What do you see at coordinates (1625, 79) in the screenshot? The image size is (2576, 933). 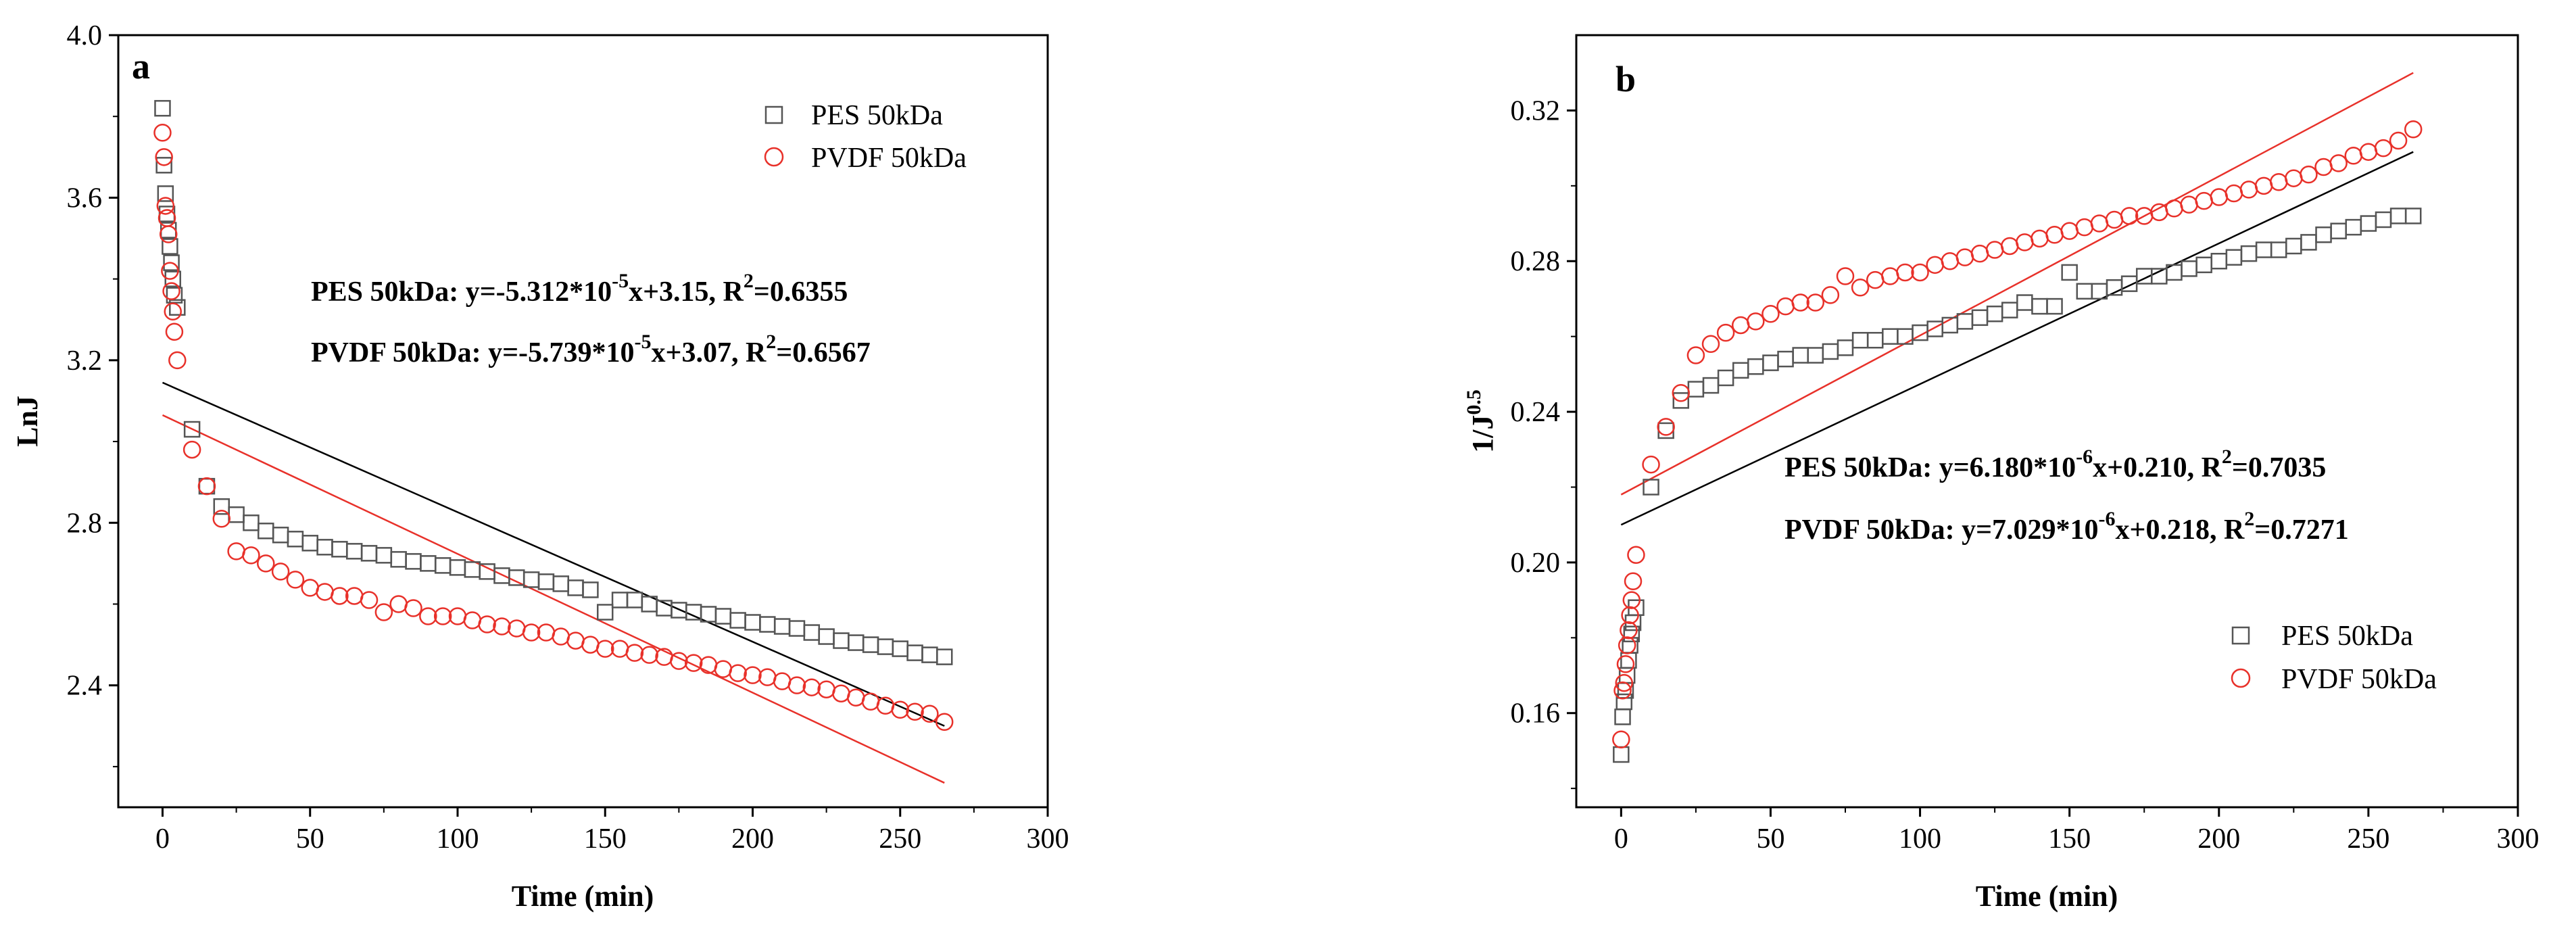 I see `panel-b-letter: b` at bounding box center [1625, 79].